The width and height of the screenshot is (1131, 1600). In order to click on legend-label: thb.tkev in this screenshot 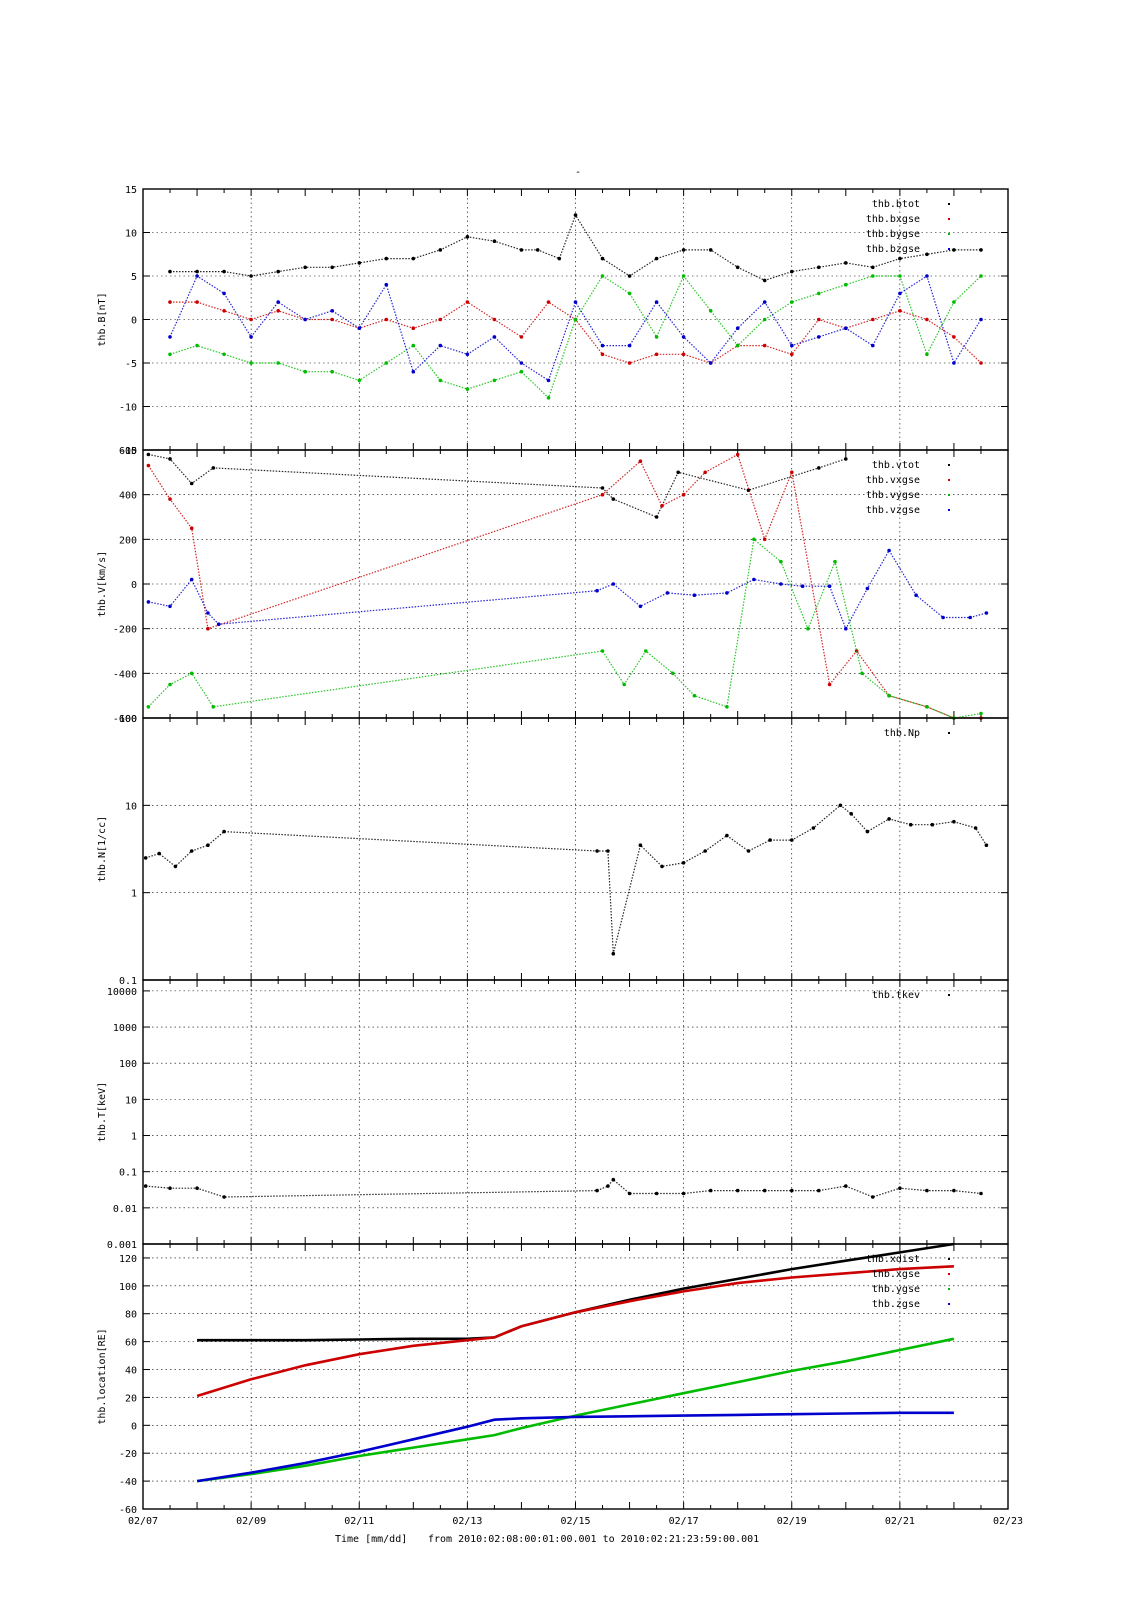, I will do `click(896, 995)`.